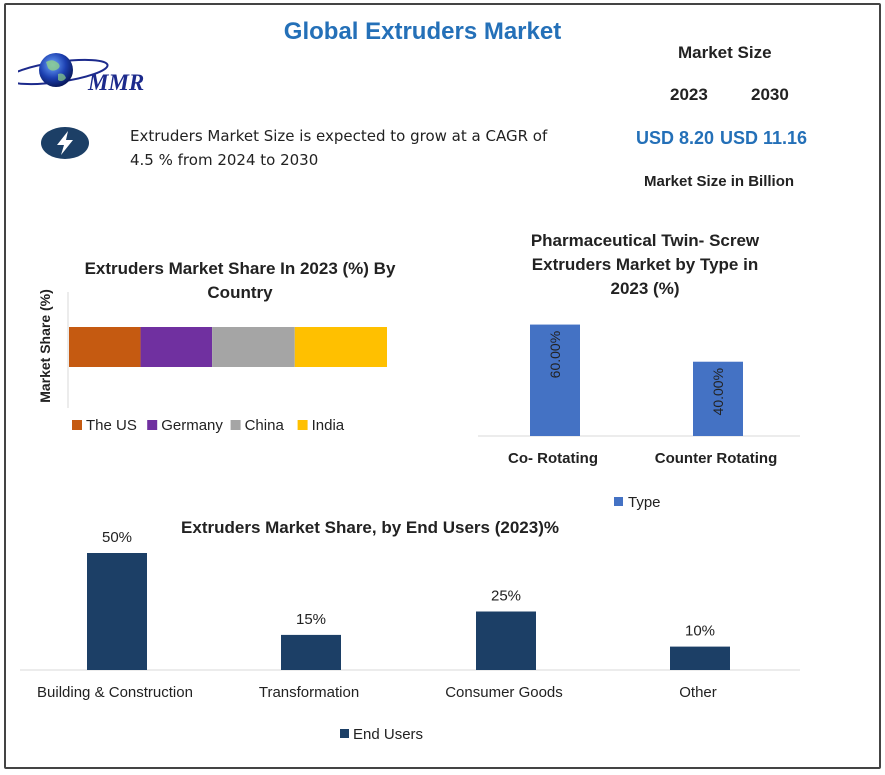 The height and width of the screenshot is (775, 885). Describe the element at coordinates (116, 82) in the screenshot. I see `logo-text: MMR` at that location.